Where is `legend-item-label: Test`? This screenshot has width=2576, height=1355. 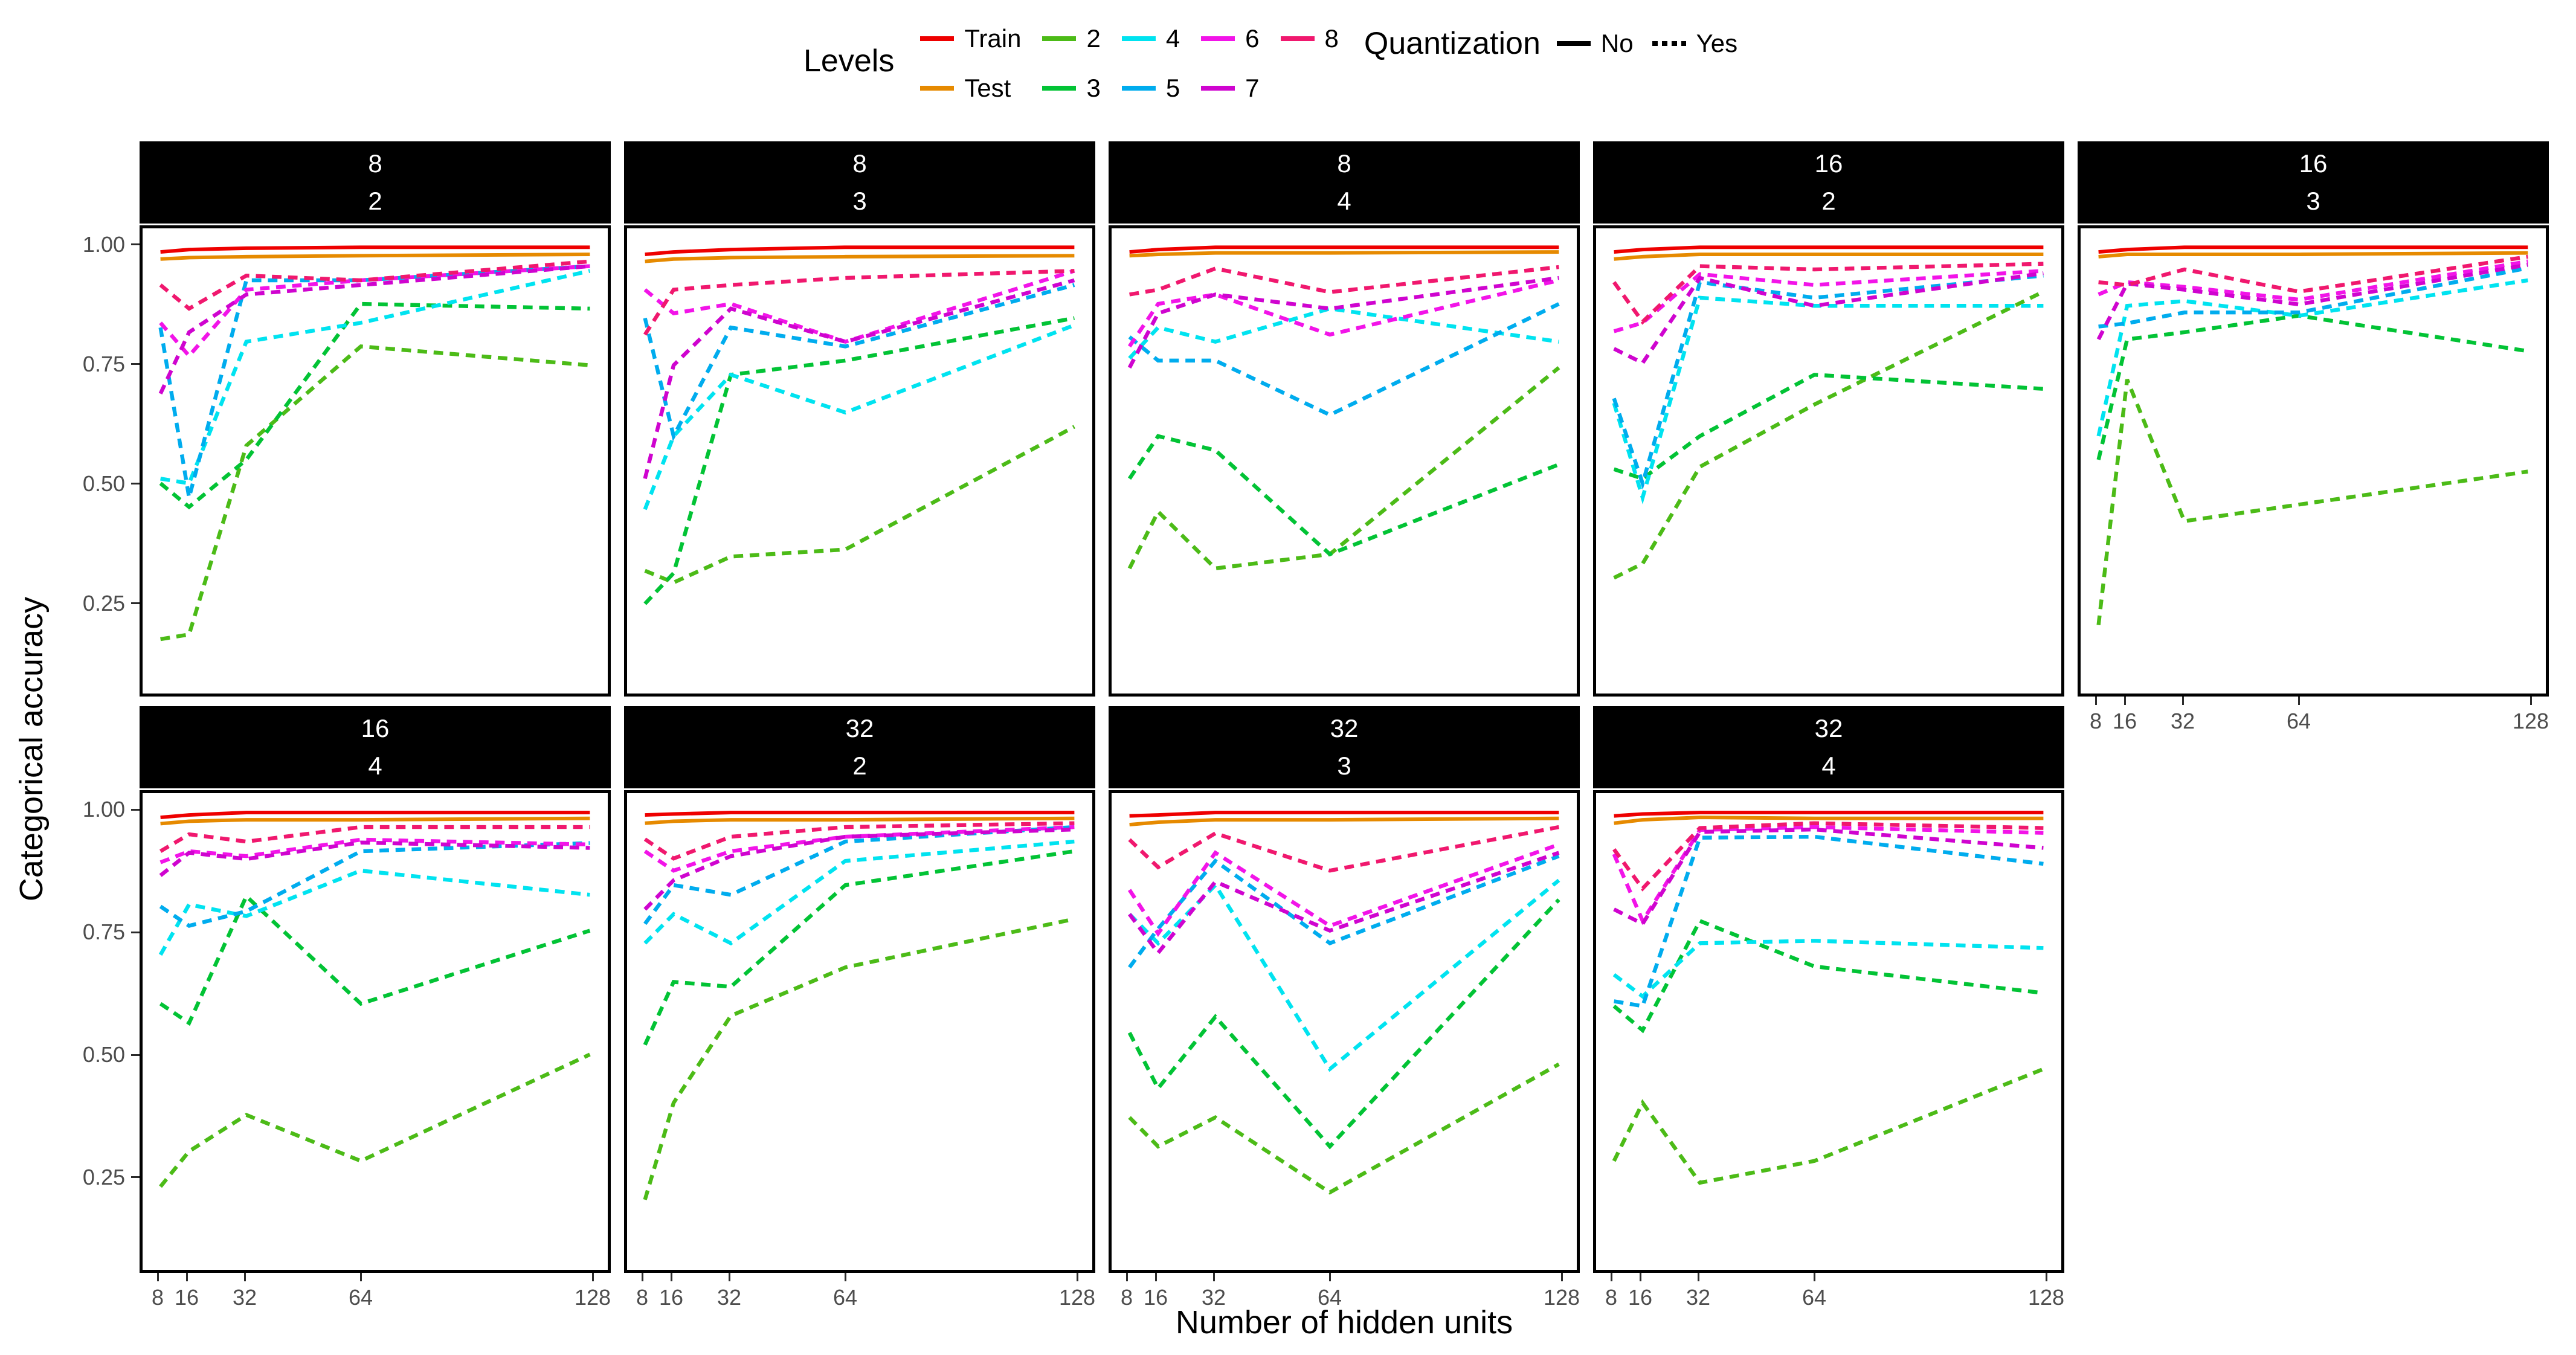
legend-item-label: Test is located at coordinates (987, 88).